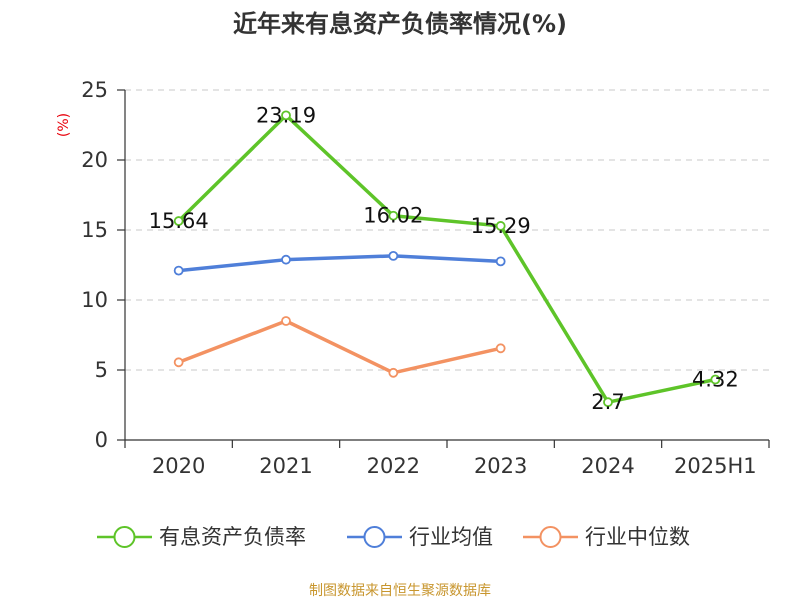 The height and width of the screenshot is (600, 800). What do you see at coordinates (94, 90) in the screenshot?
I see `y-tick-label: 25` at bounding box center [94, 90].